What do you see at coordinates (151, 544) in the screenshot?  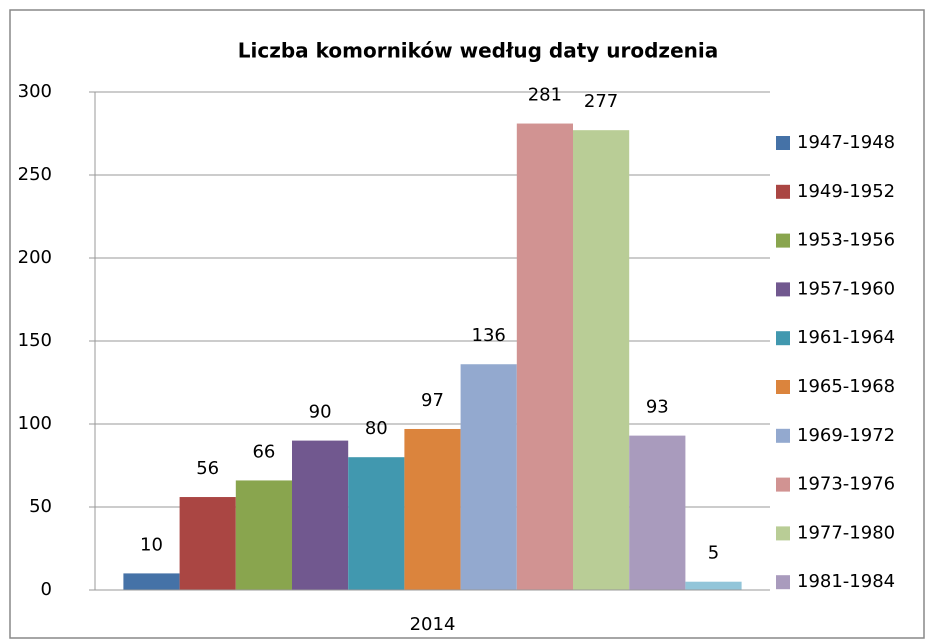 I see `data-label: 10` at bounding box center [151, 544].